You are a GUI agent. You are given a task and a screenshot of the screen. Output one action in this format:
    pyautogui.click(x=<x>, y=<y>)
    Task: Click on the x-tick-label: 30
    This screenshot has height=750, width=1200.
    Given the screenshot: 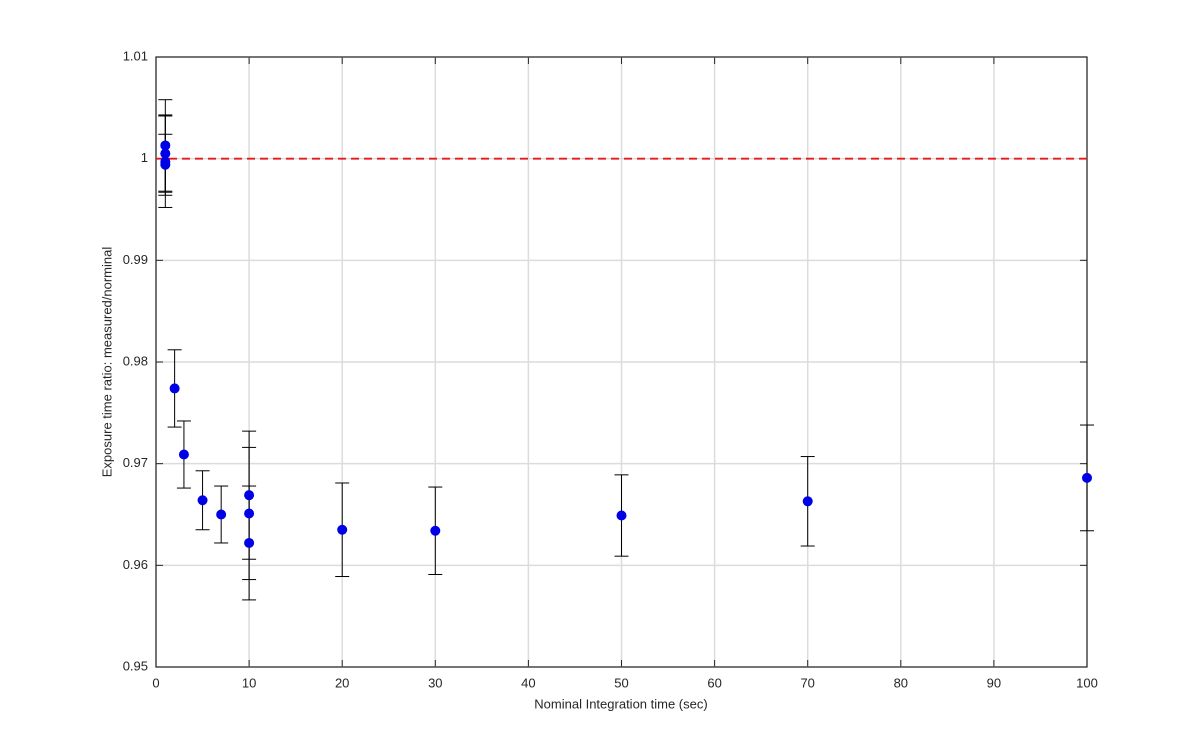 What is the action you would take?
    pyautogui.click(x=435, y=682)
    